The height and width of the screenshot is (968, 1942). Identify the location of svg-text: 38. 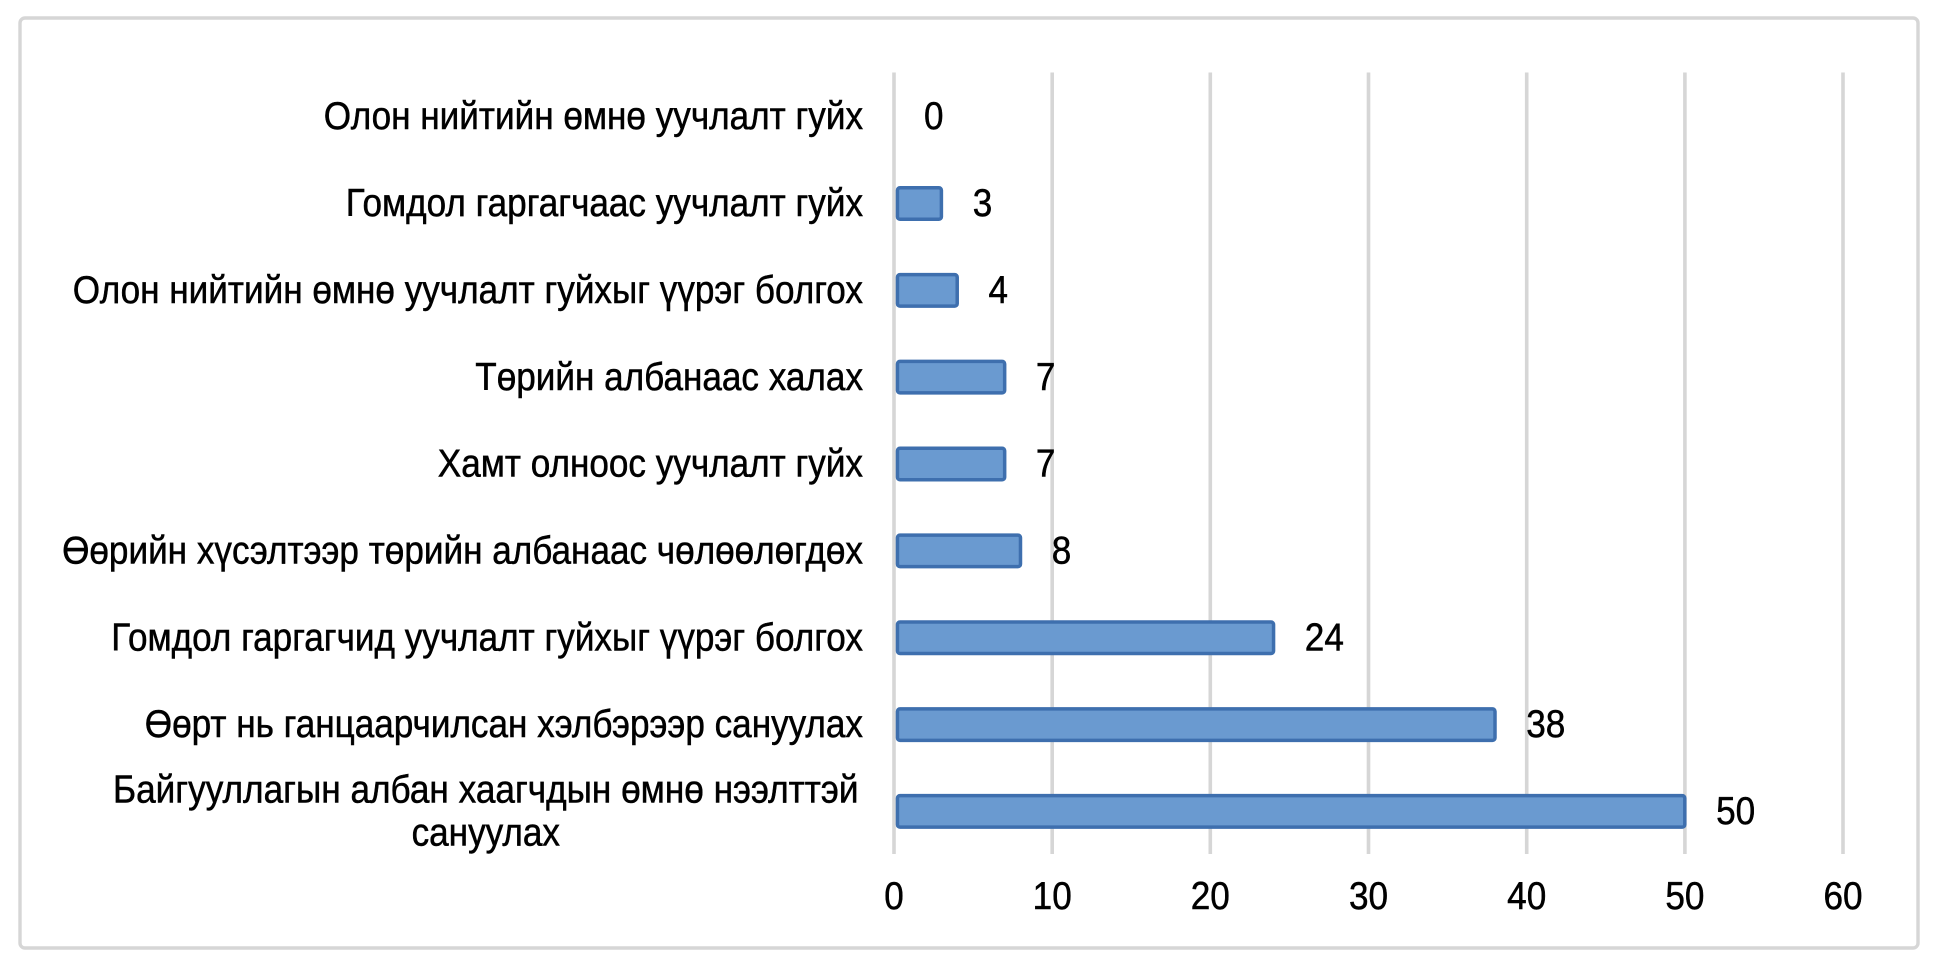
(1545, 724).